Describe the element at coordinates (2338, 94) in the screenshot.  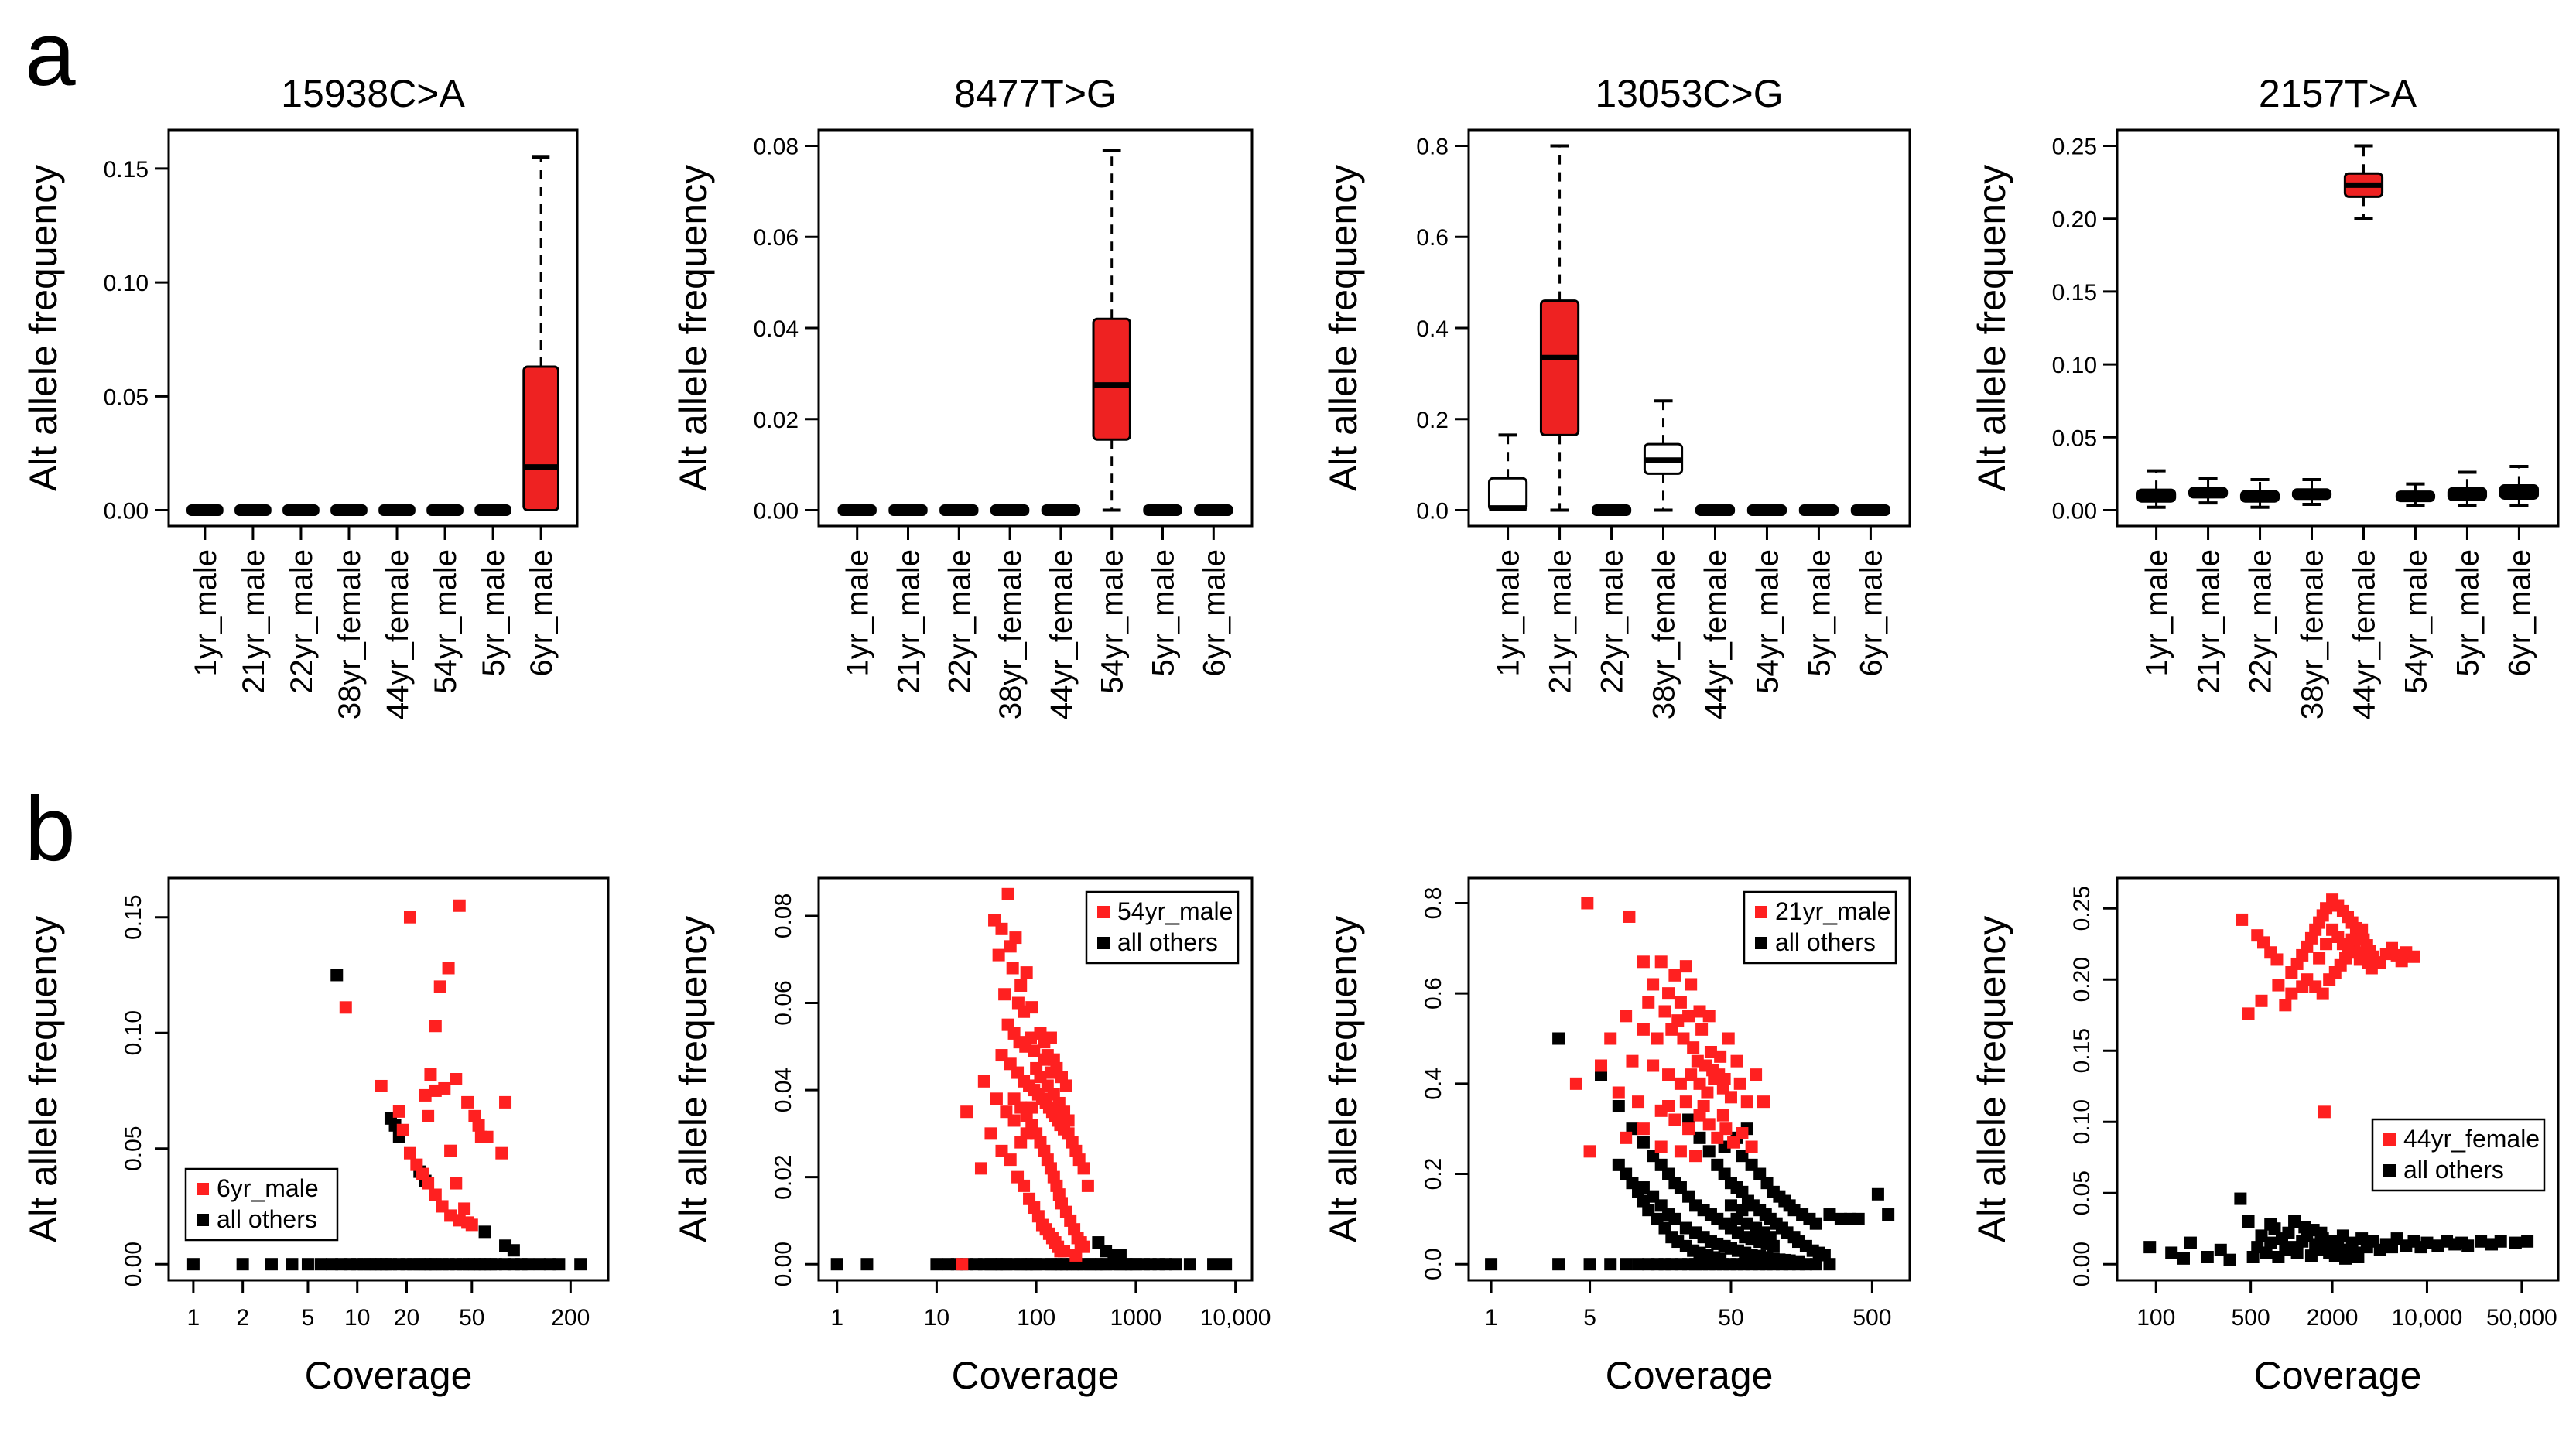
I see `chart-title: 2157T>A` at that location.